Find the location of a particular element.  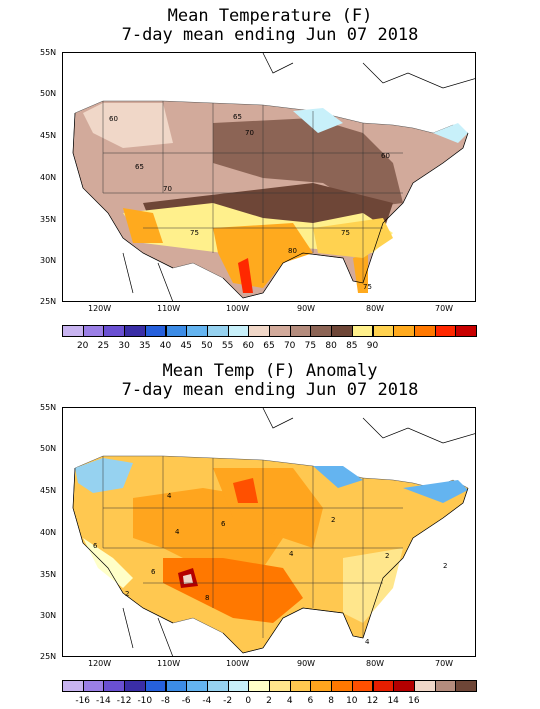

colorbar-tick-label: 10 is located at coordinates (352, 701).